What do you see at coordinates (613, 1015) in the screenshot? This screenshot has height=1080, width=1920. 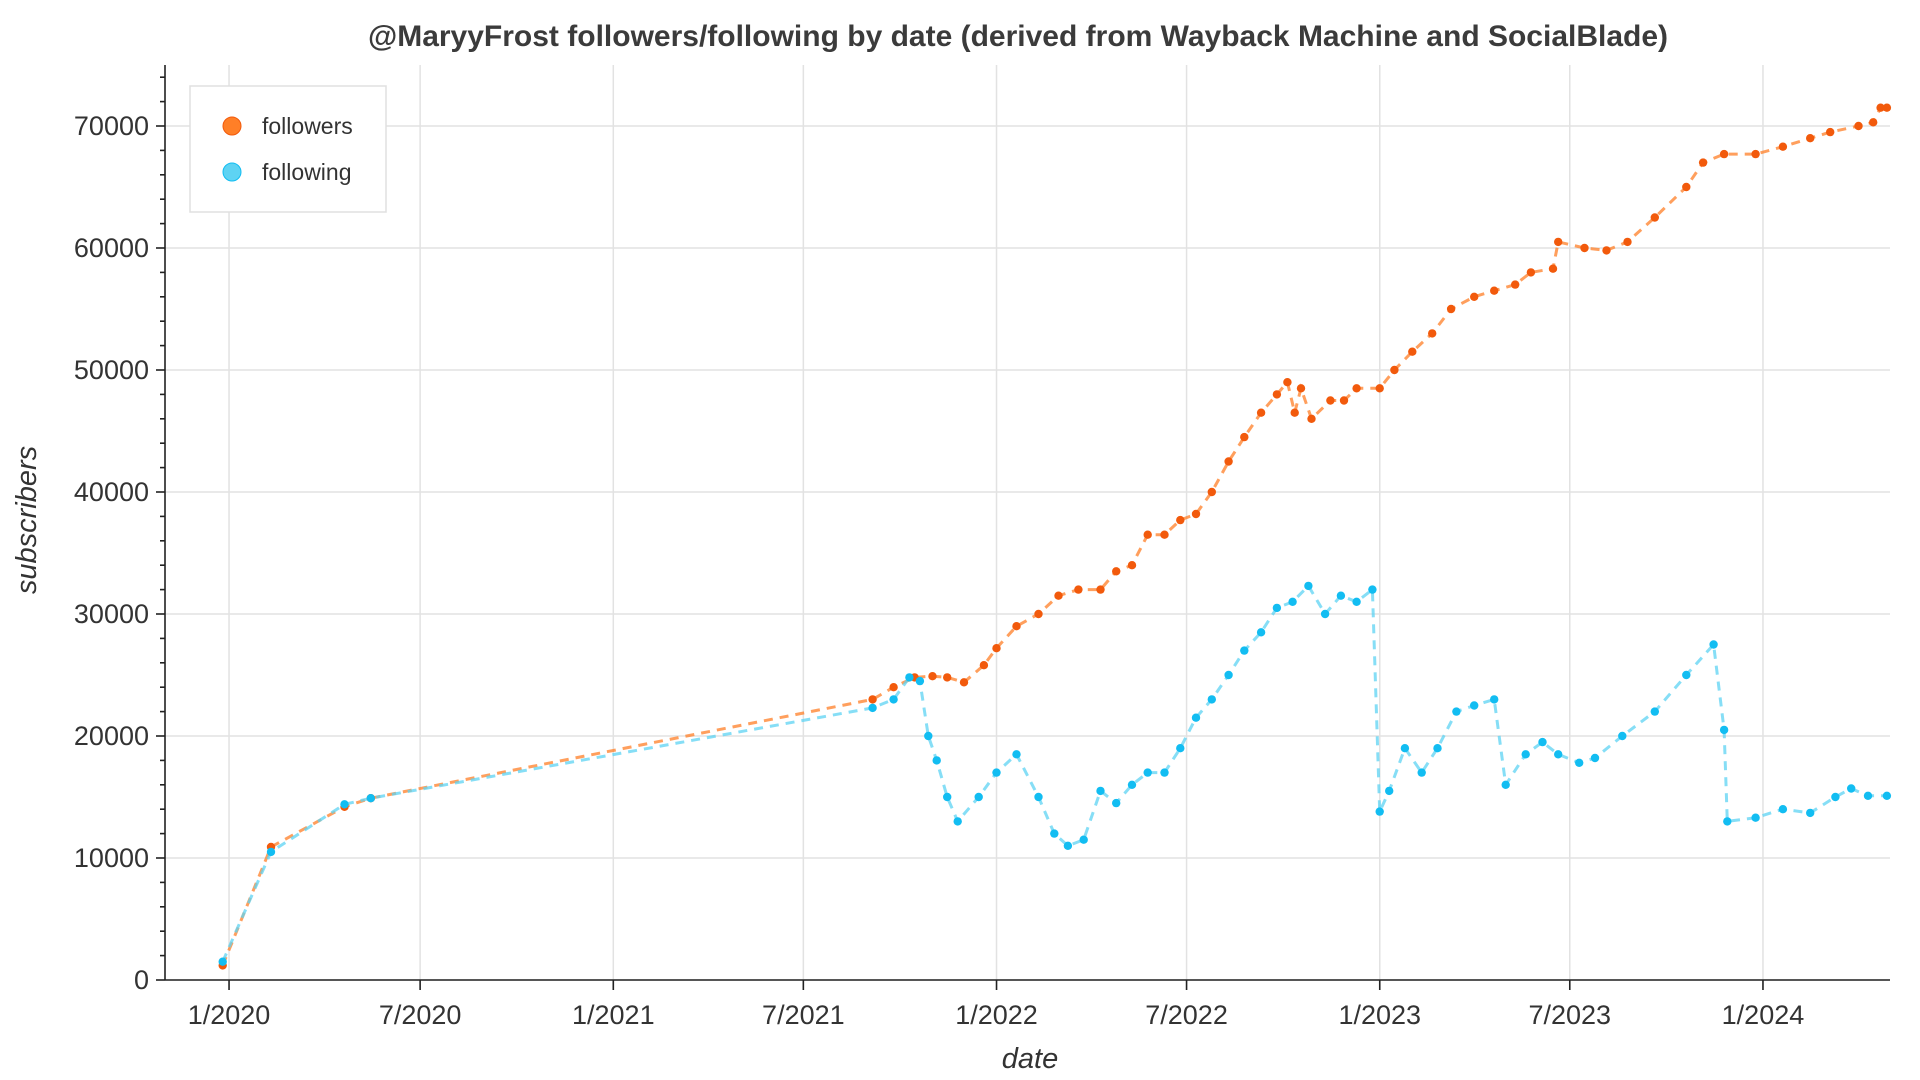 I see `x-tick-label: 1/2021` at bounding box center [613, 1015].